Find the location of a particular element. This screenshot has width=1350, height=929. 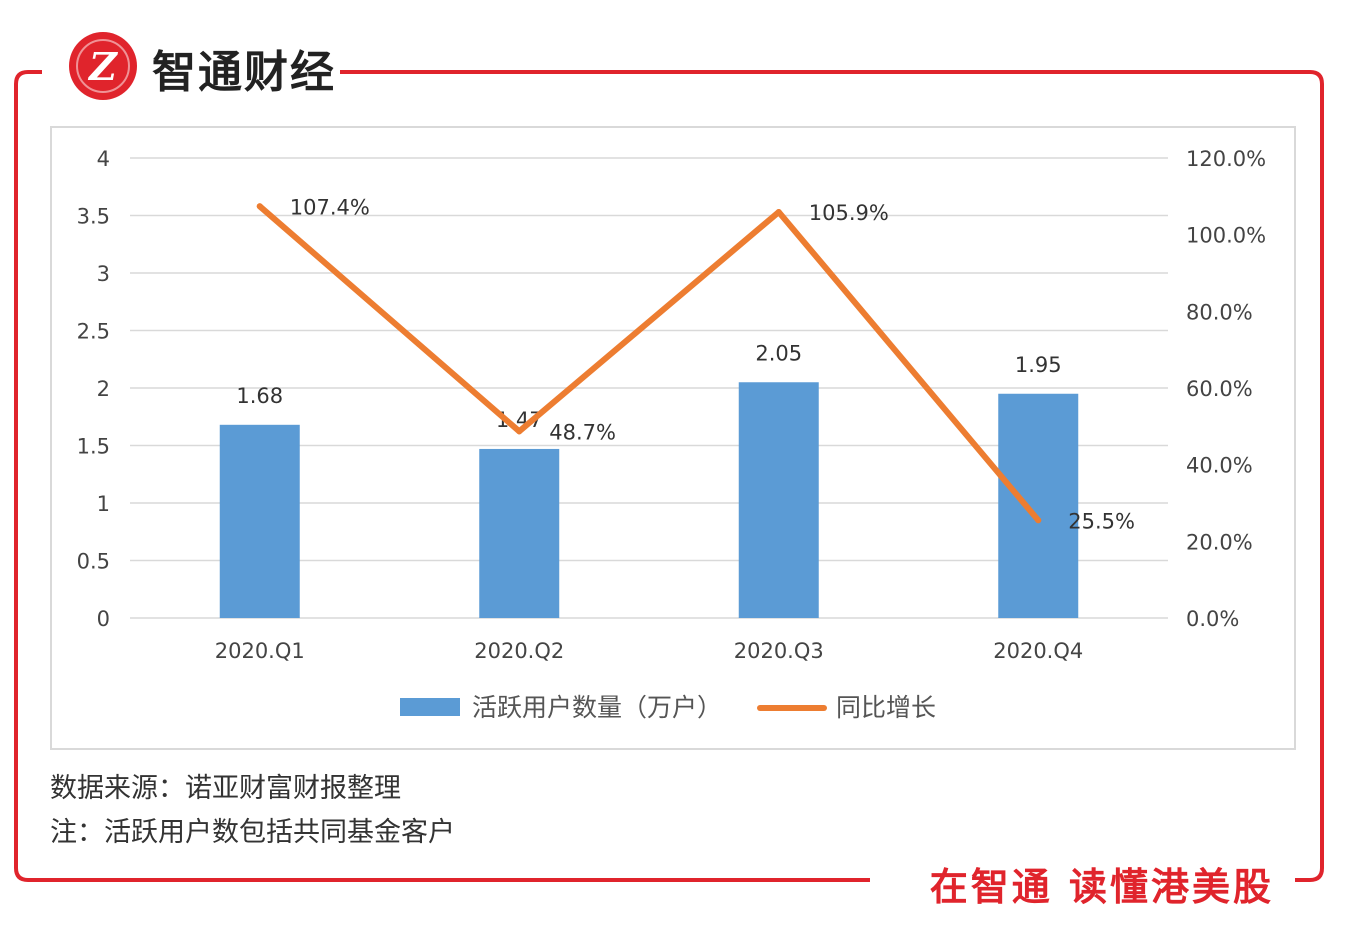

brand-name: 智通财经 is located at coordinates (244, 72).